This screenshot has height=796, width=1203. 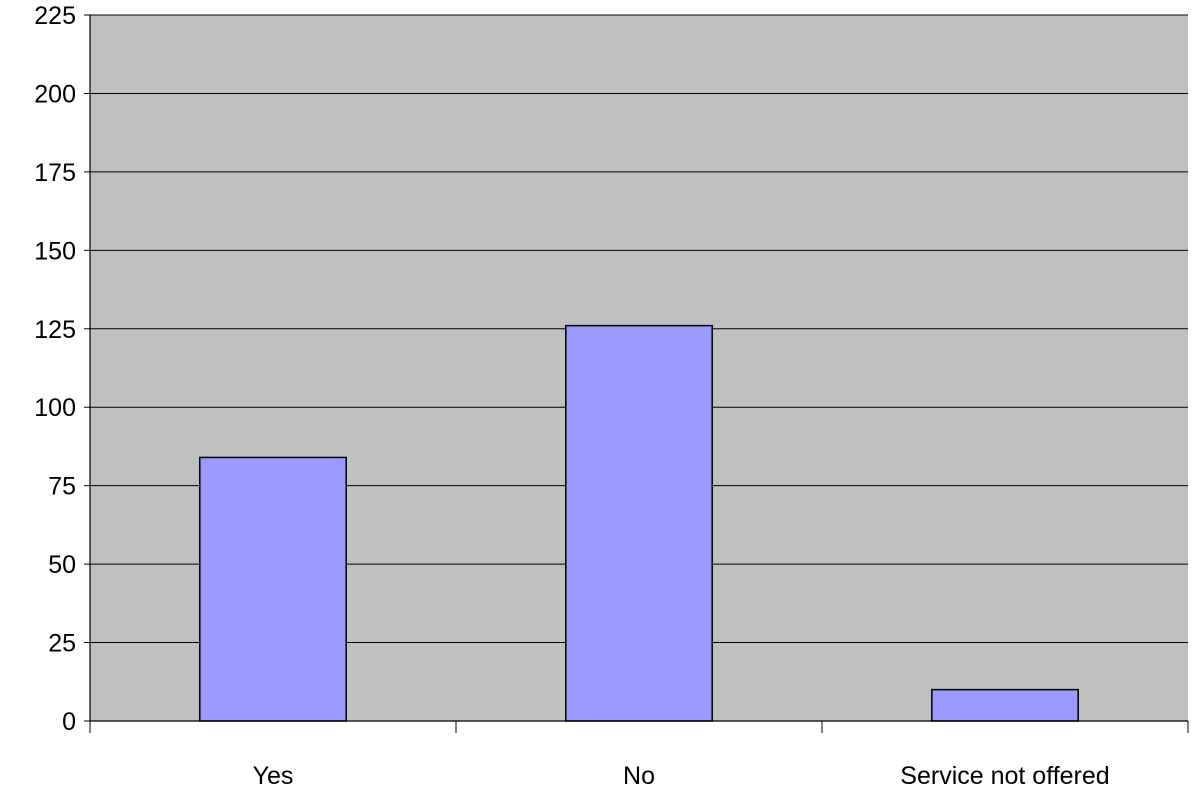 I want to click on x-tick-labels: Yes No Service not offered, so click(x=681, y=776).